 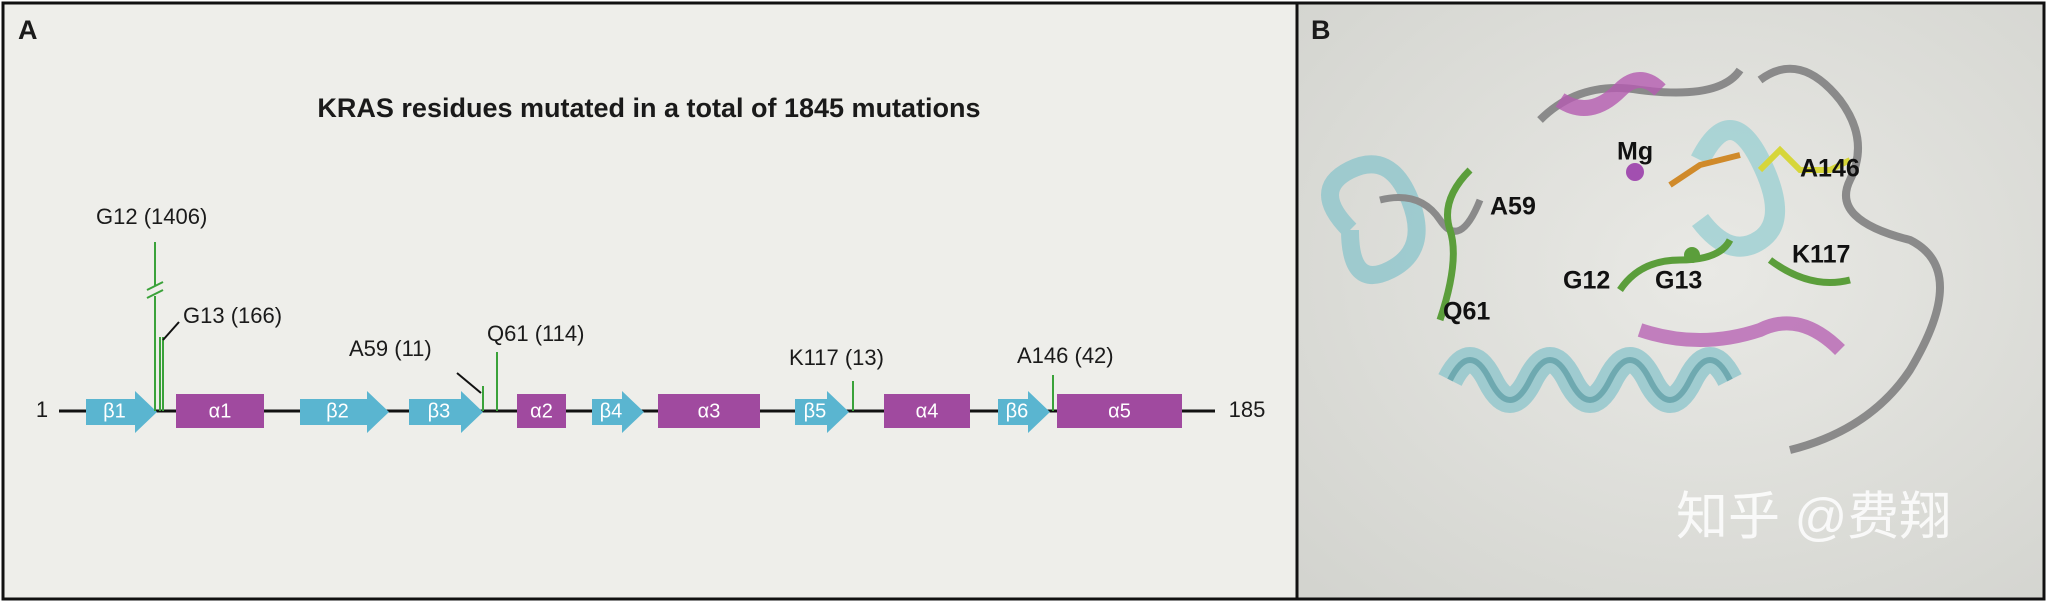 What do you see at coordinates (1247, 409) in the screenshot?
I see `sequence-end: 185` at bounding box center [1247, 409].